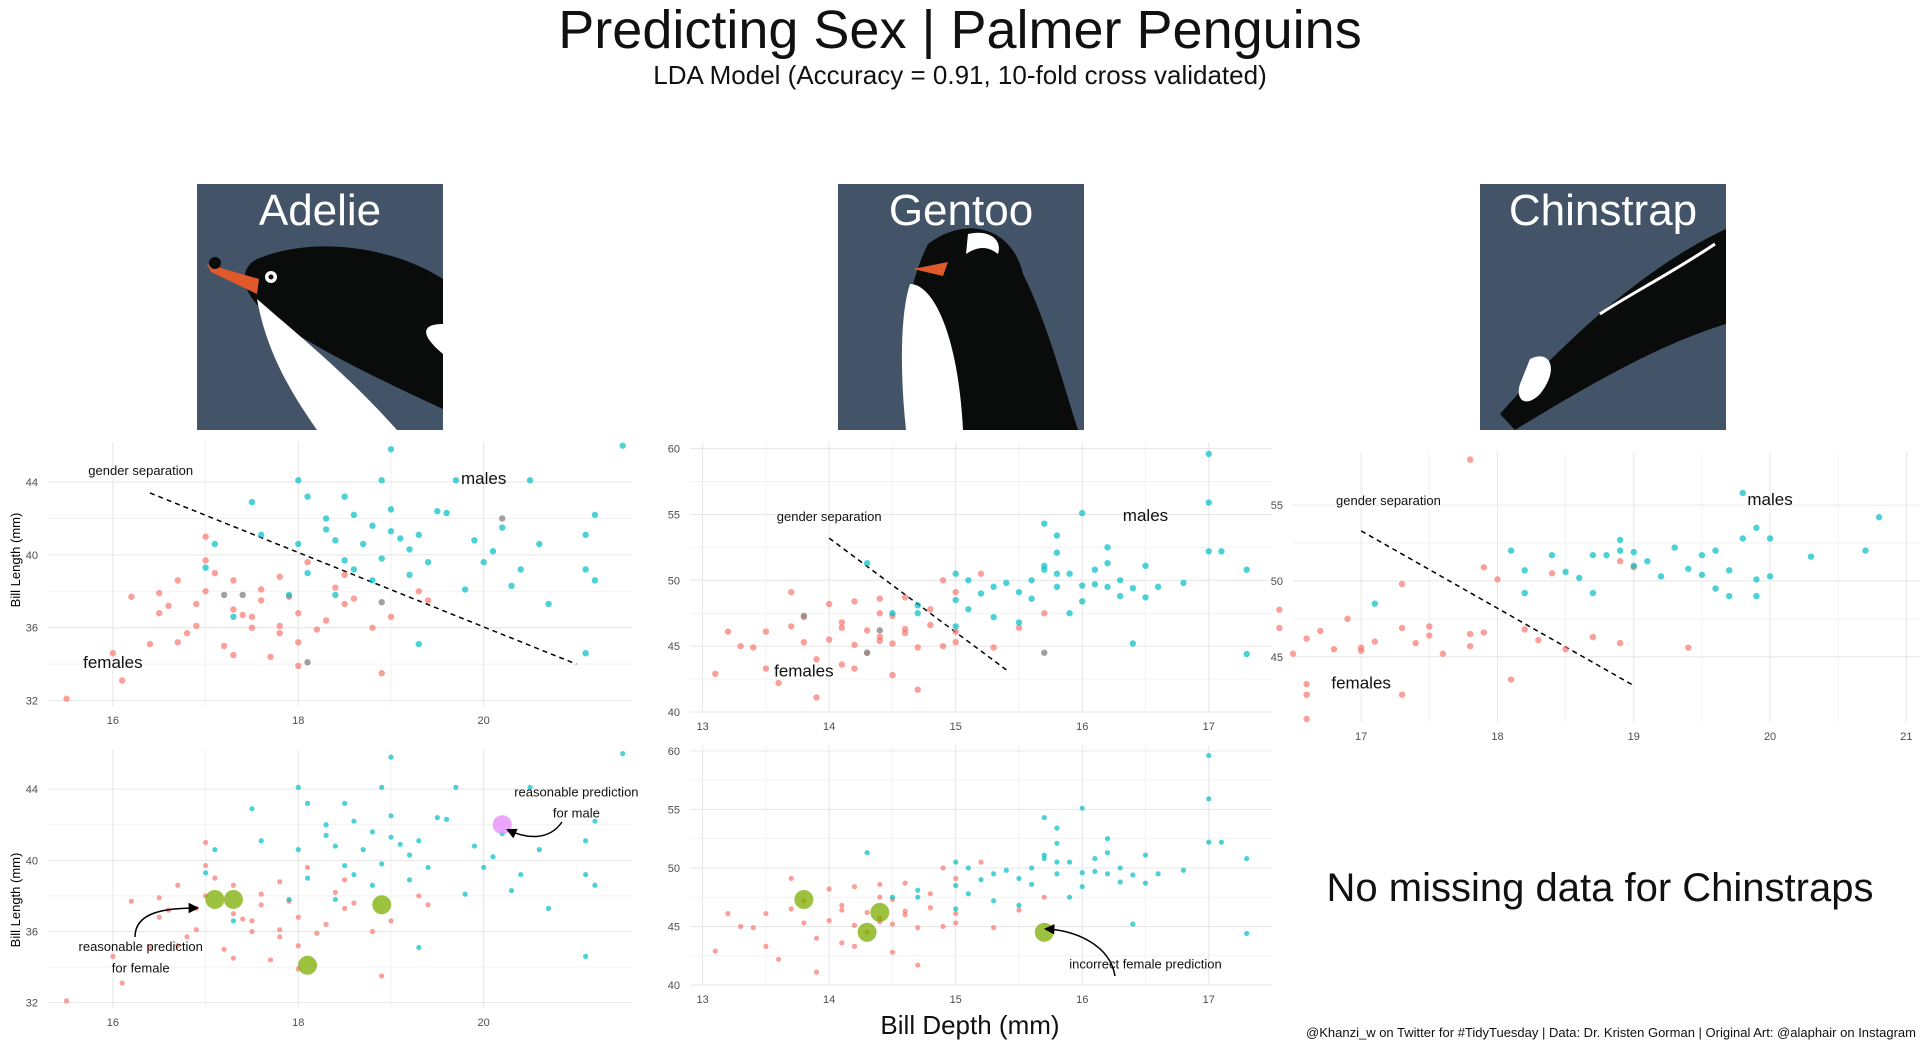 The height and width of the screenshot is (1044, 1920). I want to click on gender-separation-line, so click(363, 578).